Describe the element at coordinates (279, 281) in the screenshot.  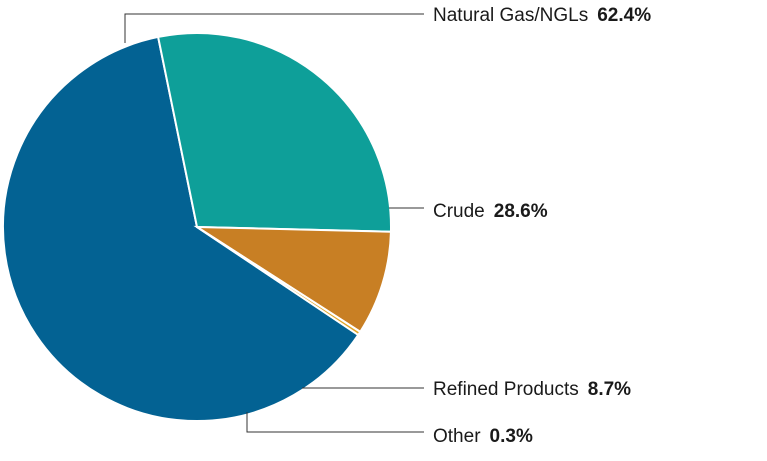
I see `pie-slice-other` at that location.